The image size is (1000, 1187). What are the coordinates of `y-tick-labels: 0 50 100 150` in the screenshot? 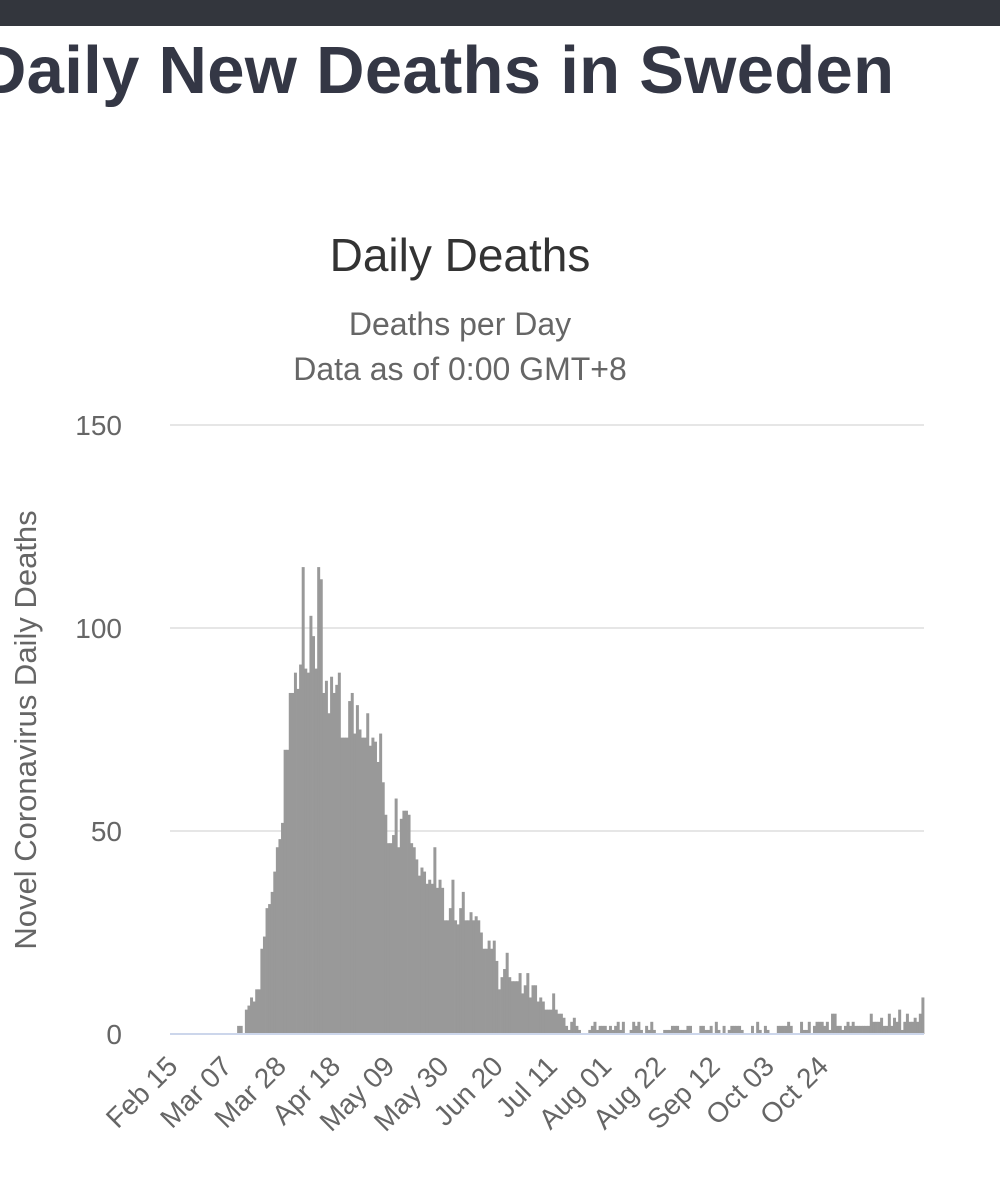 It's located at (98, 730).